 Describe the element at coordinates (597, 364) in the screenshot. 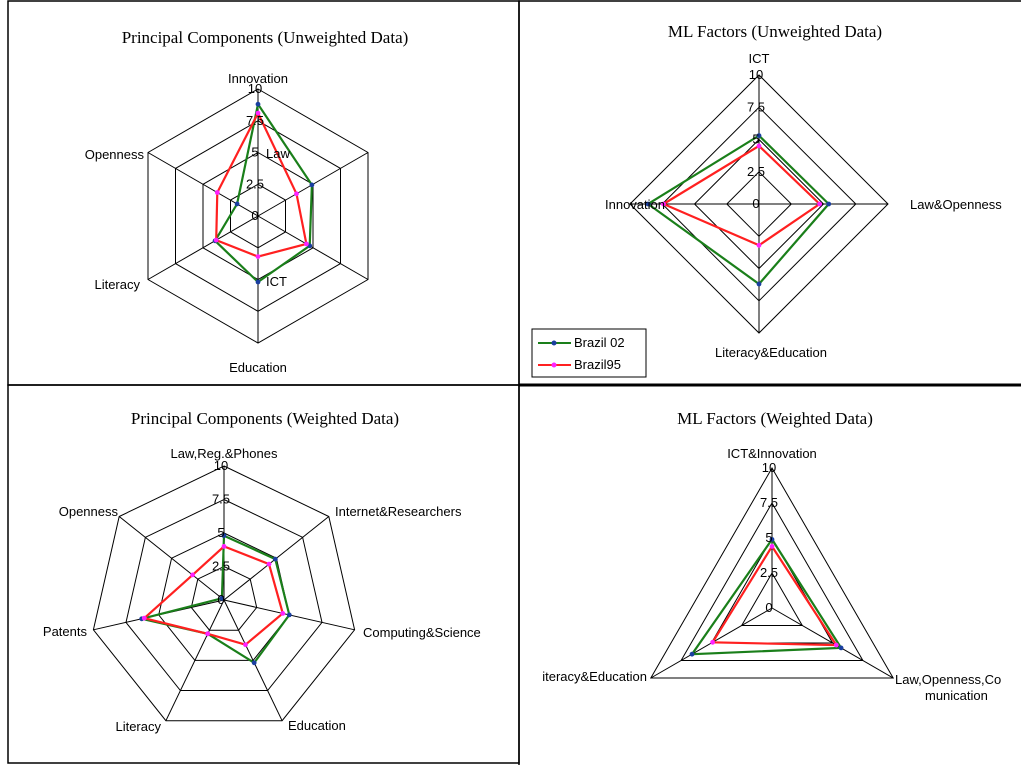

I see `legend-label-brazil95: Brazil95` at that location.